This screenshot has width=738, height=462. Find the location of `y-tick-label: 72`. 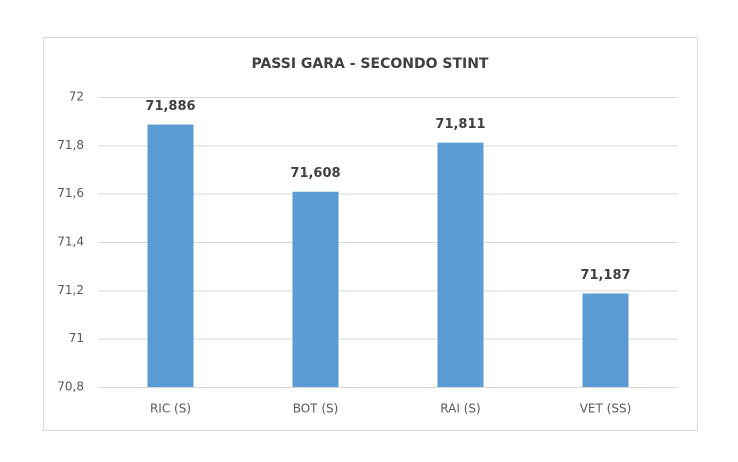

y-tick-label: 72 is located at coordinates (76, 97).